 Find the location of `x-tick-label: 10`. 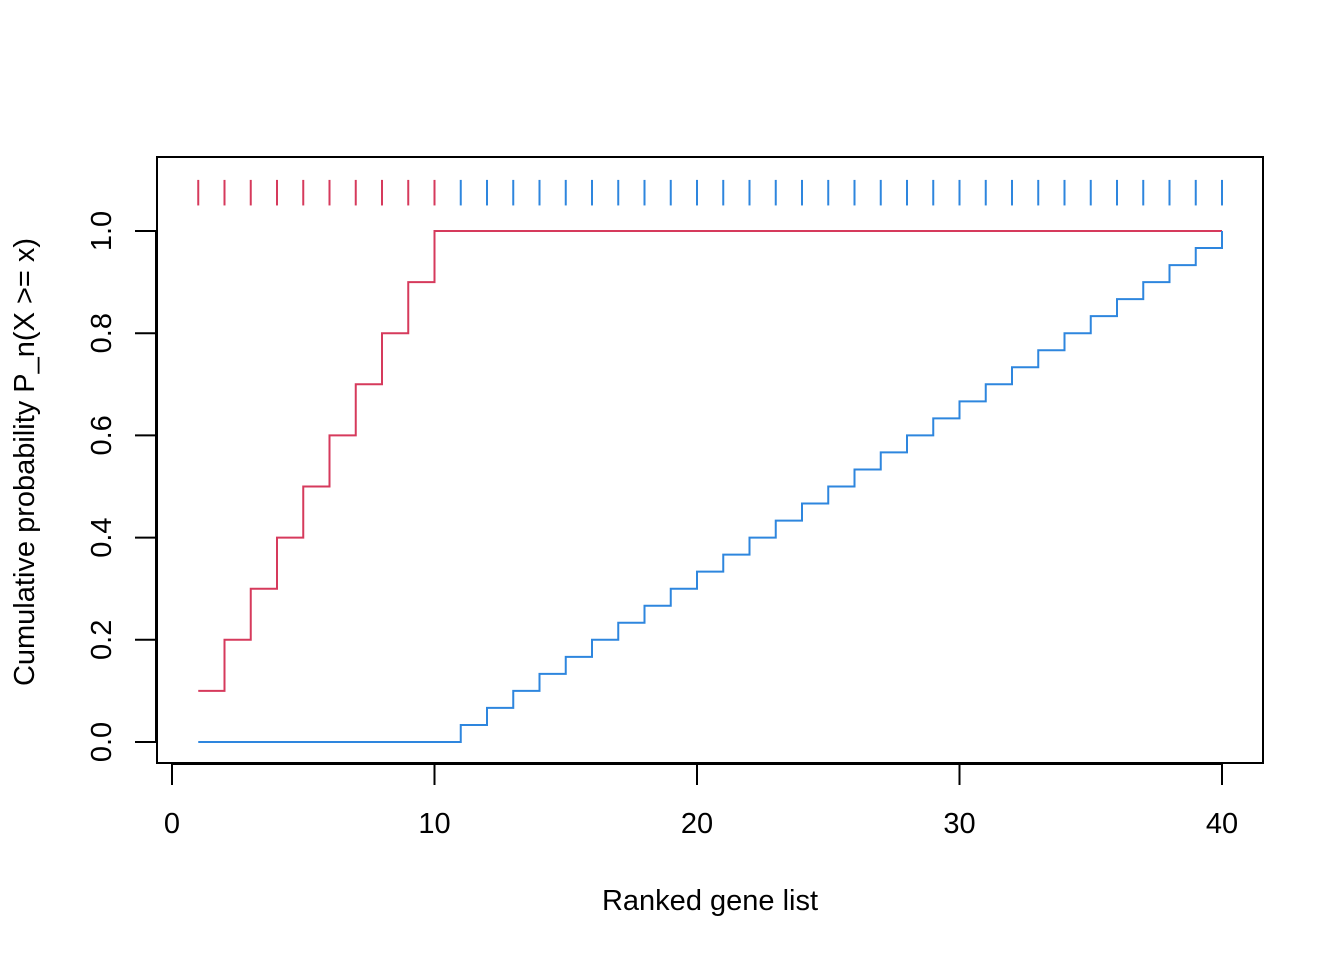

x-tick-label: 10 is located at coordinates (434, 824).